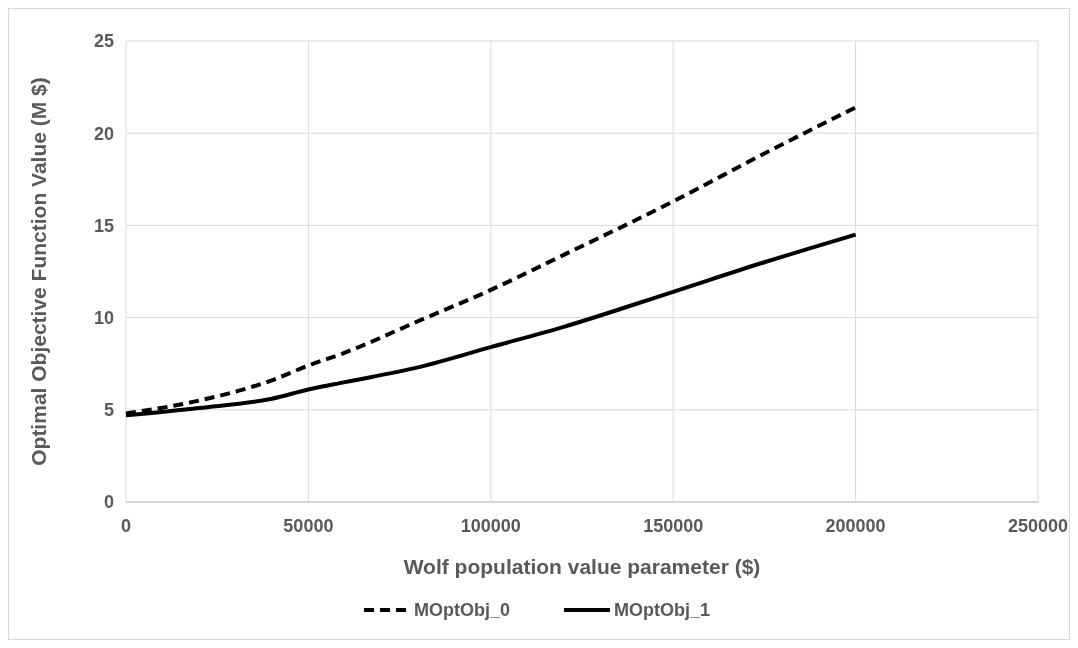 The image size is (1078, 648). I want to click on y-tick-label: 5, so click(108, 410).